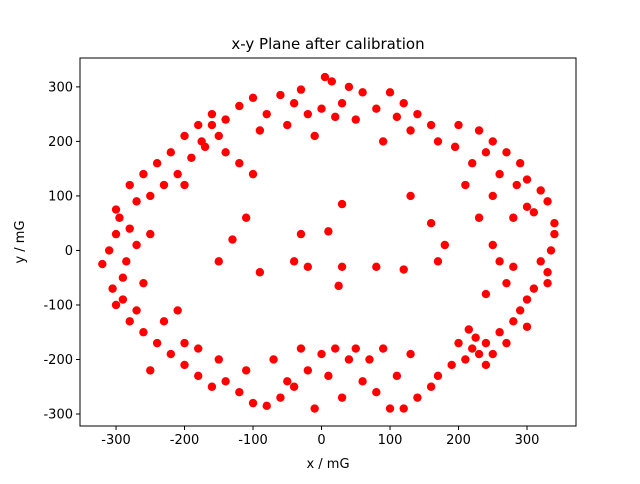 This screenshot has height=484, width=640. What do you see at coordinates (58, 415) in the screenshot?
I see `y-tick-label: -300` at bounding box center [58, 415].